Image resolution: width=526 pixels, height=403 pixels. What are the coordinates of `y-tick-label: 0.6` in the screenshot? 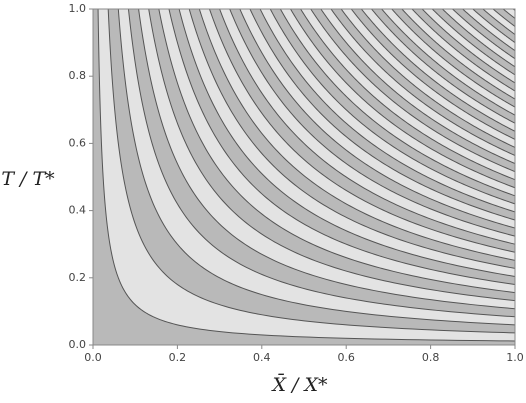 It's located at (78, 142).